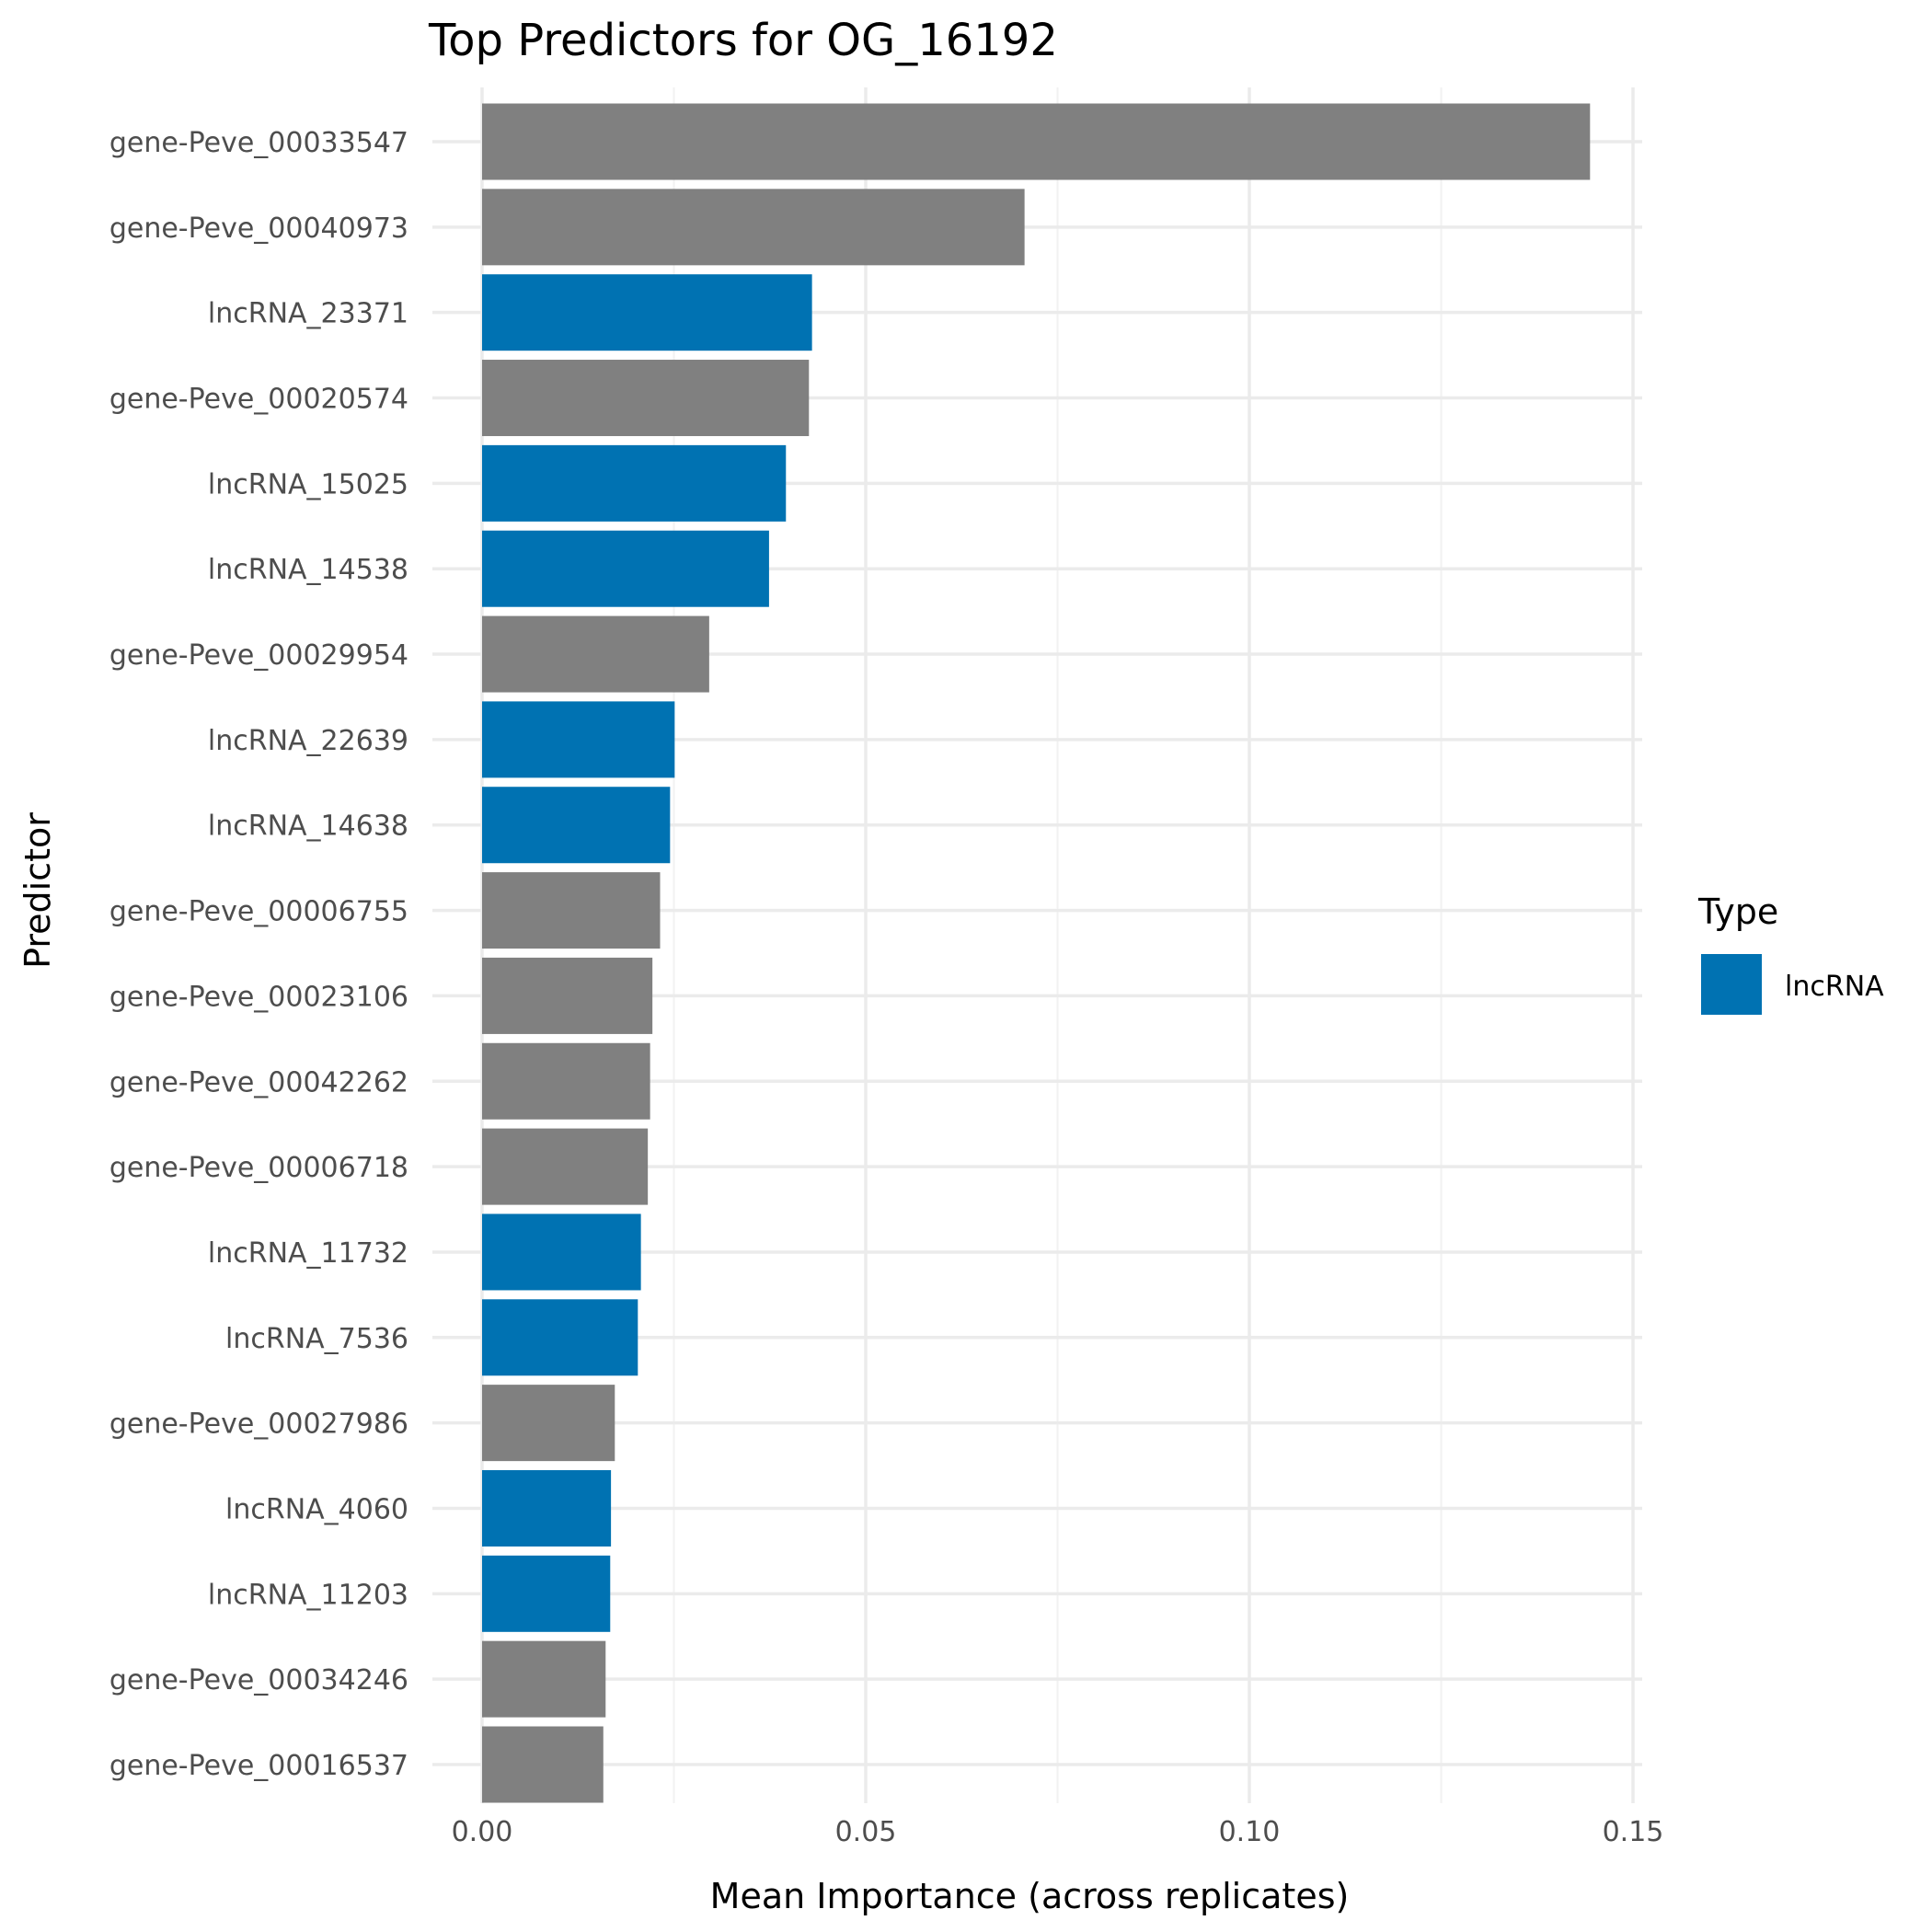  Describe the element at coordinates (308, 1253) in the screenshot. I see `y-tick-label: lncRNA_11732` at that location.